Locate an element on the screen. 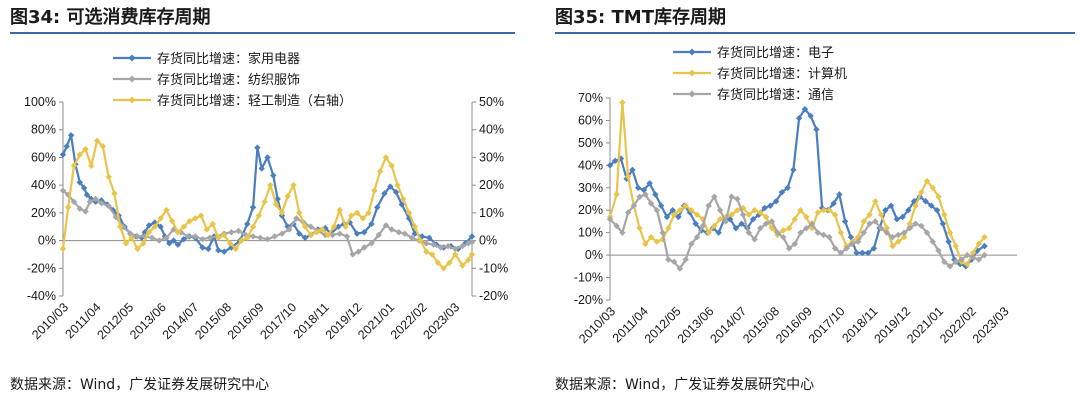  chart-title: 图34: 可选消费库存周期 is located at coordinates (110, 17).